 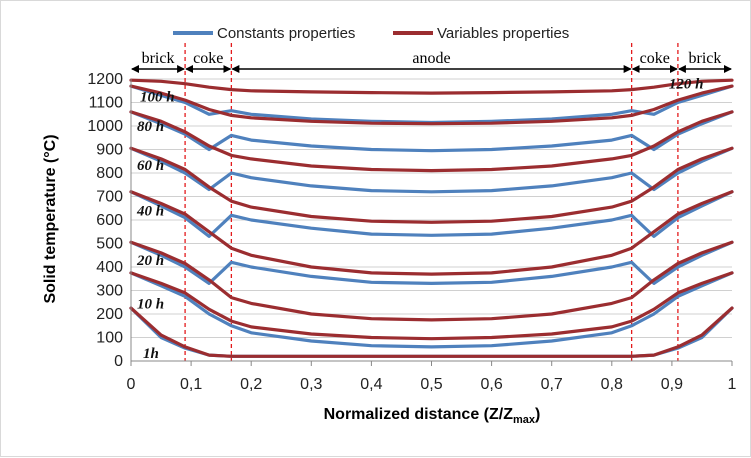 I want to click on x-tick-label: 0,3, so click(x=311, y=384).